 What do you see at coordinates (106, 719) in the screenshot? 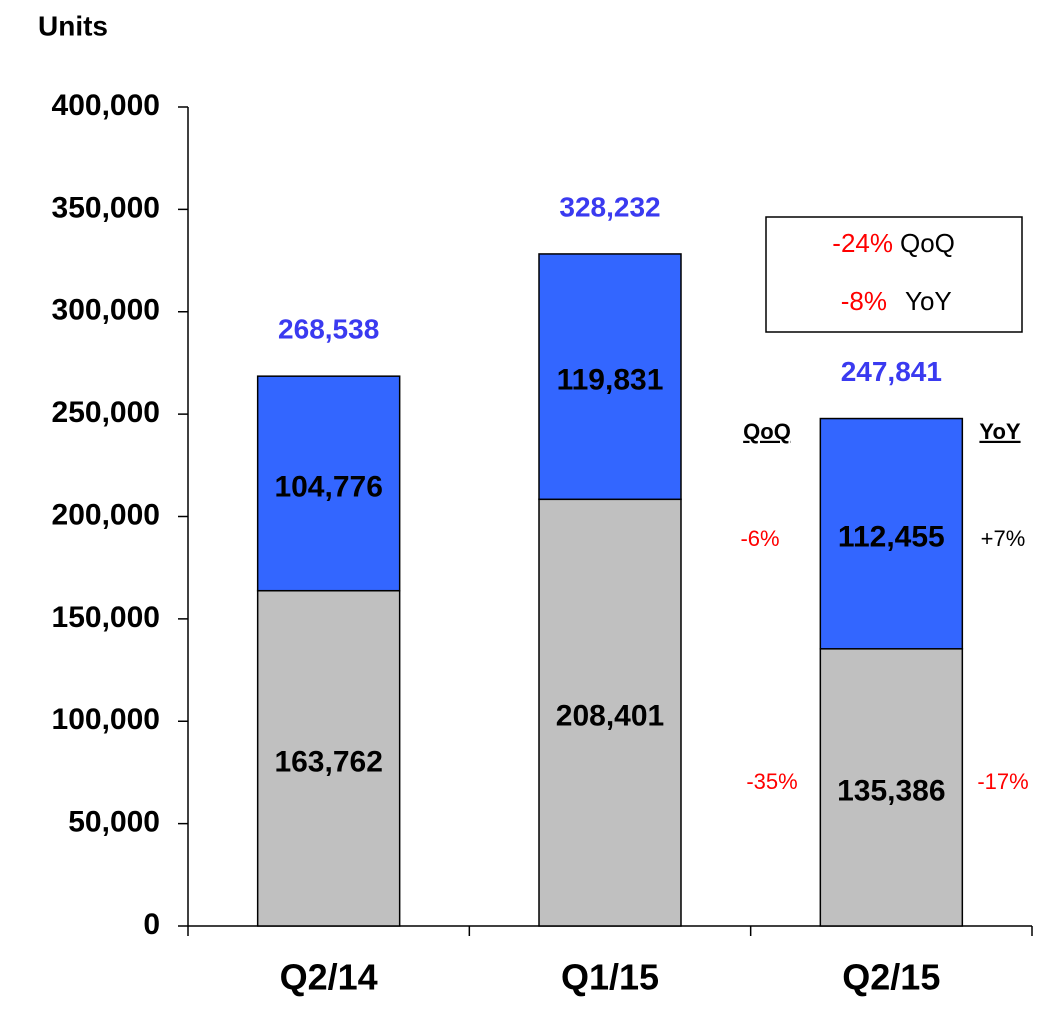
I see `y-tick-label: 100,000` at bounding box center [106, 719].